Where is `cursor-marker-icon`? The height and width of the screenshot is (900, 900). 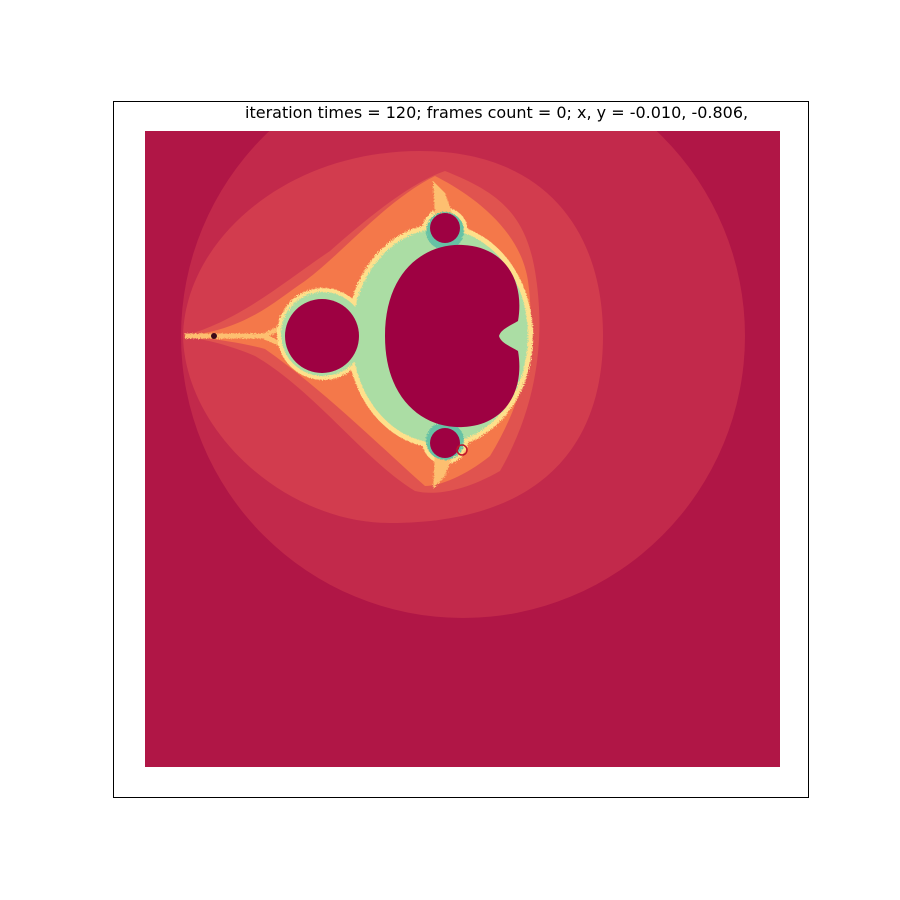
cursor-marker-icon is located at coordinates (462, 450).